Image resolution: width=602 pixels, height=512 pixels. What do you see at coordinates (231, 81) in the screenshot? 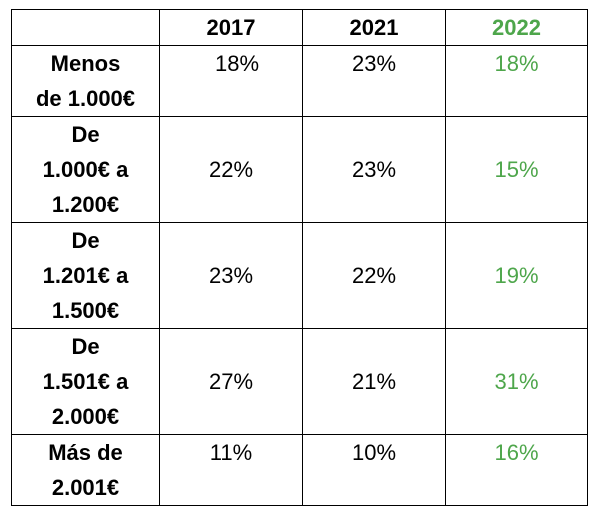
I see `value-2017: 18%` at bounding box center [231, 81].